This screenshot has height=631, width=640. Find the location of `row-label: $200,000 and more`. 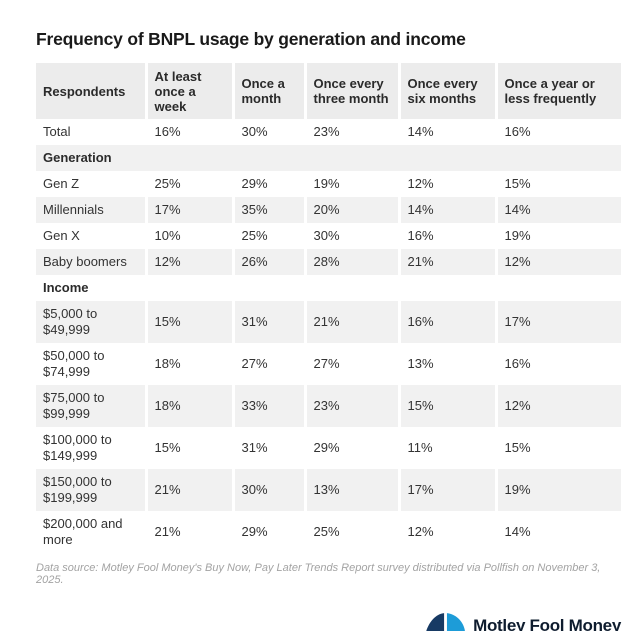

row-label: $200,000 and more is located at coordinates (83, 531).